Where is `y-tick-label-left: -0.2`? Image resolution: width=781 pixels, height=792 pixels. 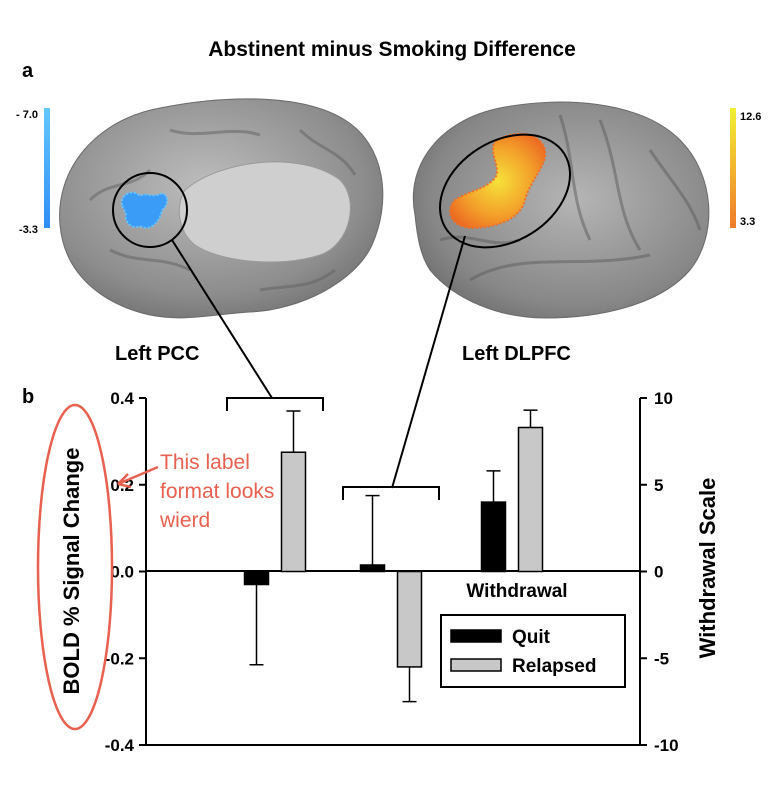
y-tick-label-left: -0.2 is located at coordinates (119, 658).